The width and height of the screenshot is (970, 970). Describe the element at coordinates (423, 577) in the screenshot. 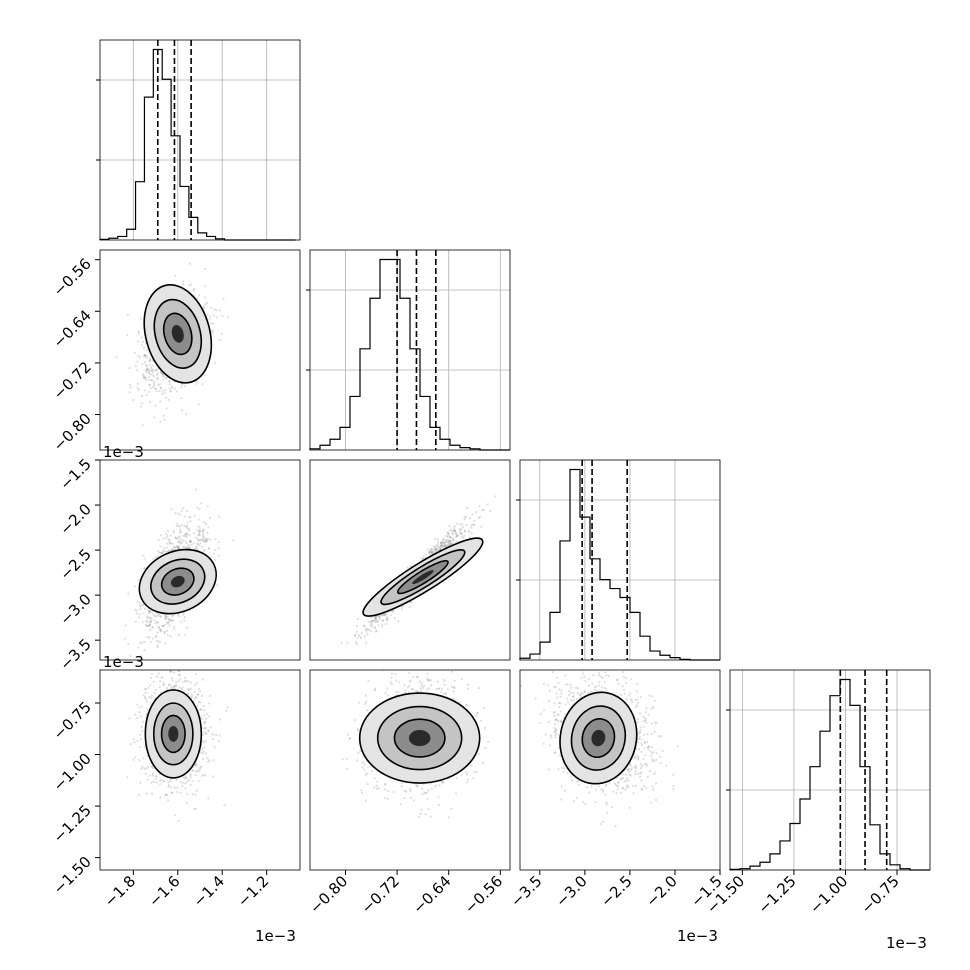

I see `density-contour` at that location.